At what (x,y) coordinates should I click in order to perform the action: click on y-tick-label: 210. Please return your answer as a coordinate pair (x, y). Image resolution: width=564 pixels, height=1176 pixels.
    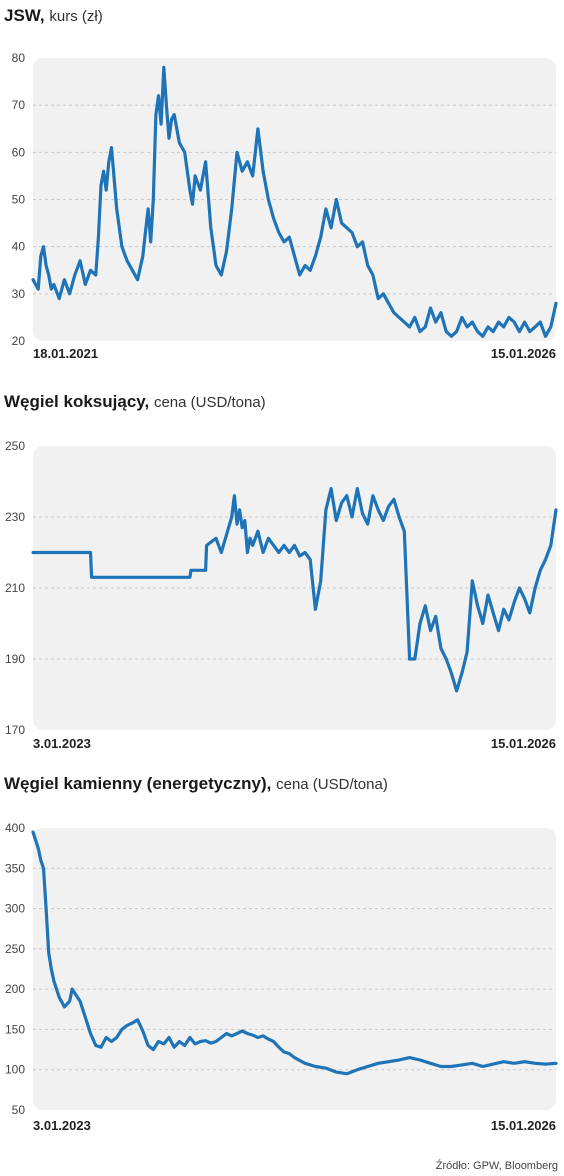
    Looking at the image, I should click on (15, 588).